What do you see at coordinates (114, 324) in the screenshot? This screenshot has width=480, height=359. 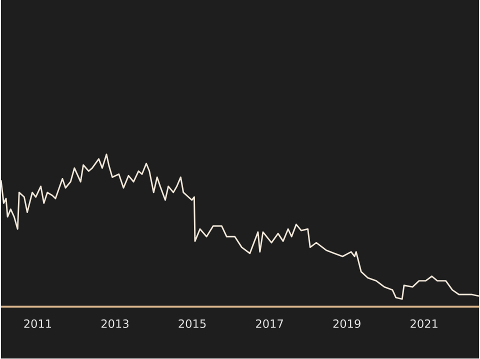 I see `x-tick-label: 2013` at bounding box center [114, 324].